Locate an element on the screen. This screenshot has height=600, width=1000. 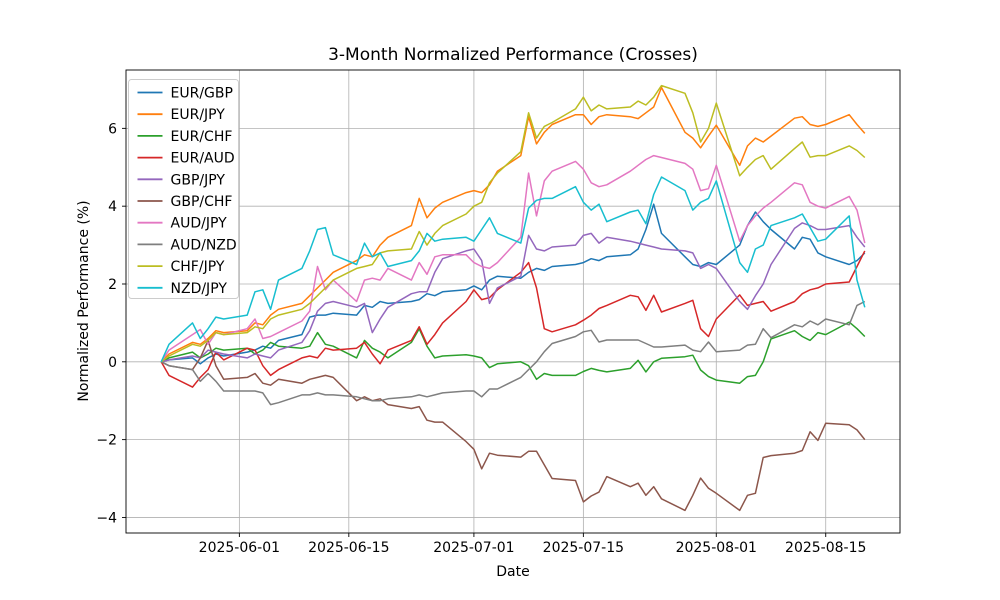
y-tick-label: −2 is located at coordinates (106, 441).